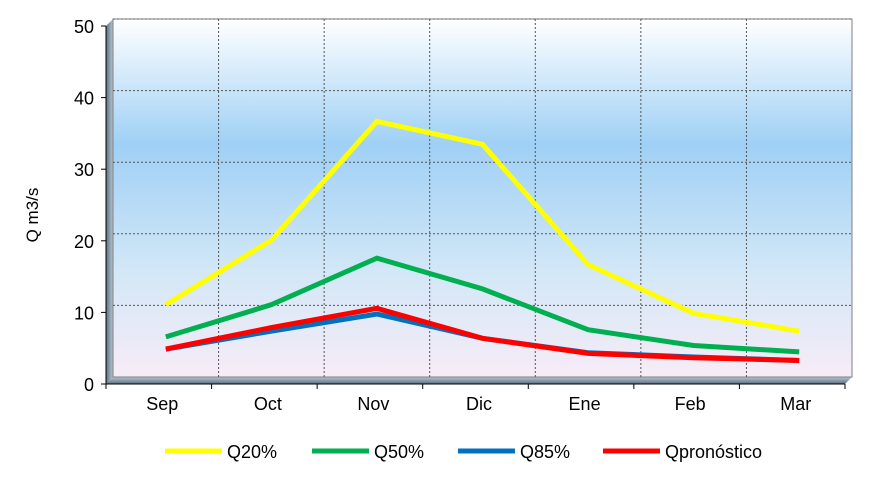 This screenshot has height=477, width=885. I want to click on y-axis-label: Q m3/s, so click(32, 215).